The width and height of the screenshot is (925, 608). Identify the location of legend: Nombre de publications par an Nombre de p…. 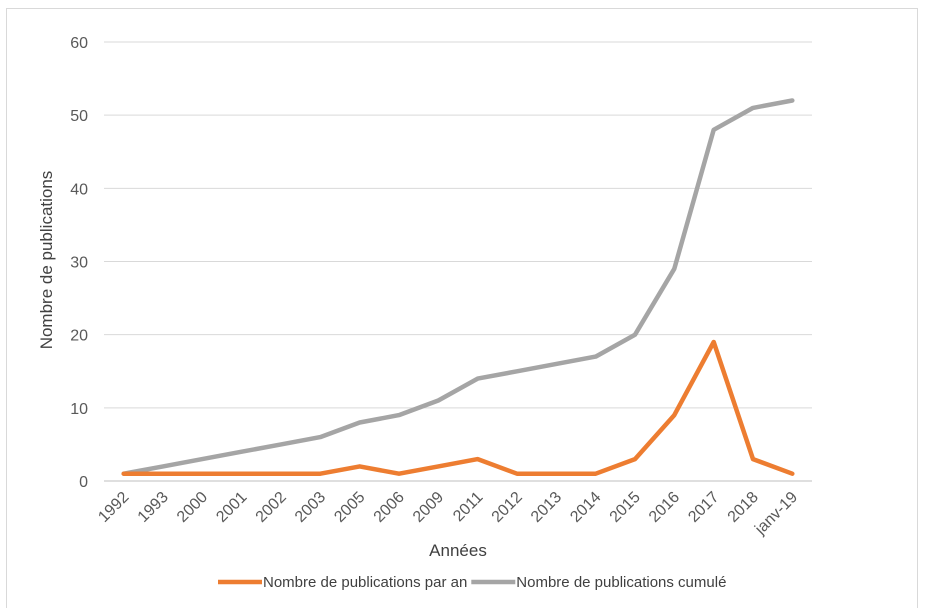
(472, 582).